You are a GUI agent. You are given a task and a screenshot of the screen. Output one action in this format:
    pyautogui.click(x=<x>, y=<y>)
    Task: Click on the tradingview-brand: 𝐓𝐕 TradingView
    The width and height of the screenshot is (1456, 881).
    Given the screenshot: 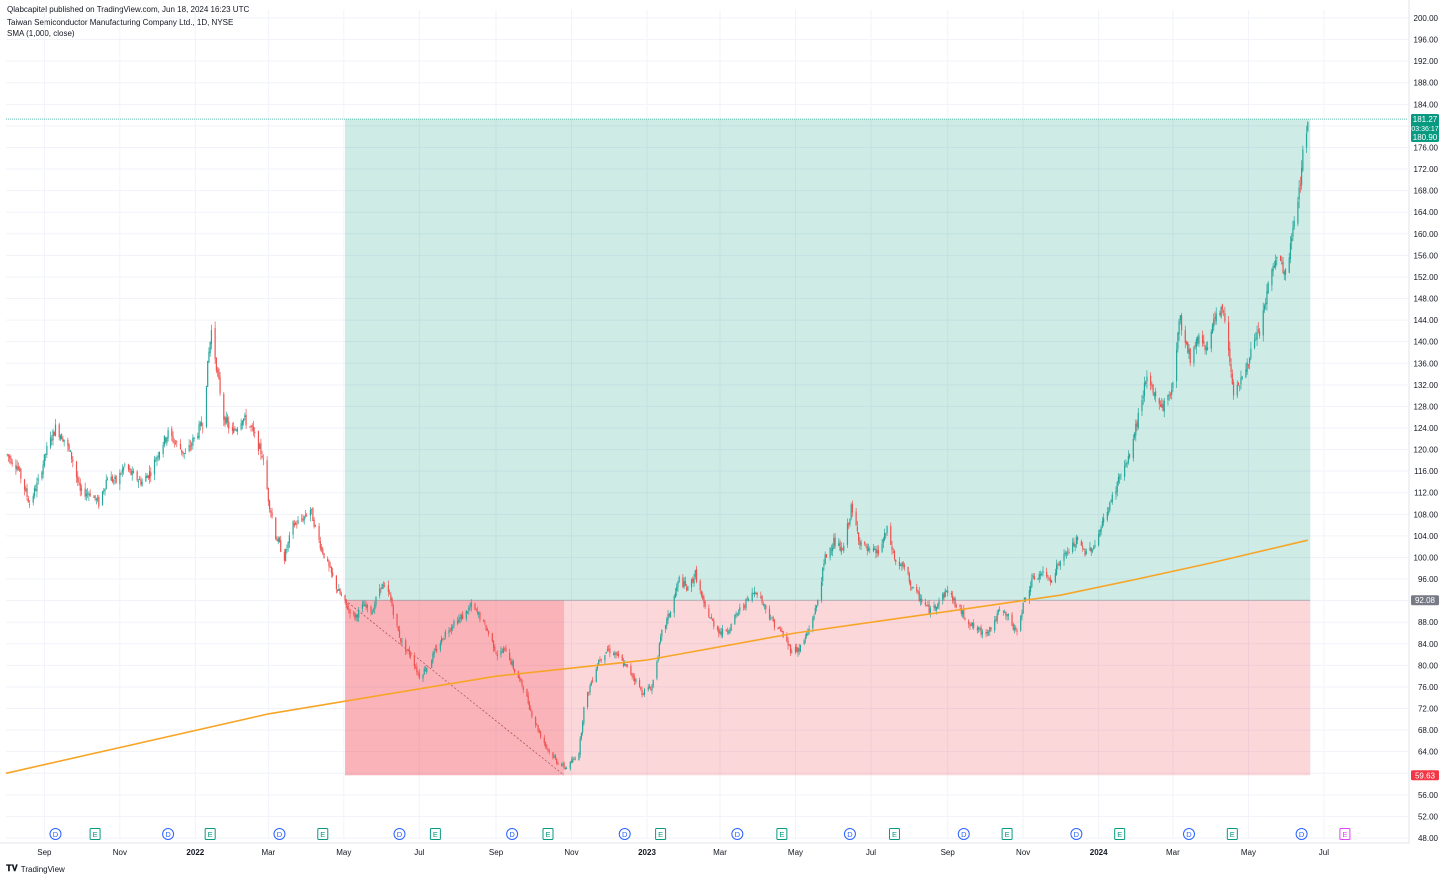 What is the action you would take?
    pyautogui.click(x=35, y=869)
    